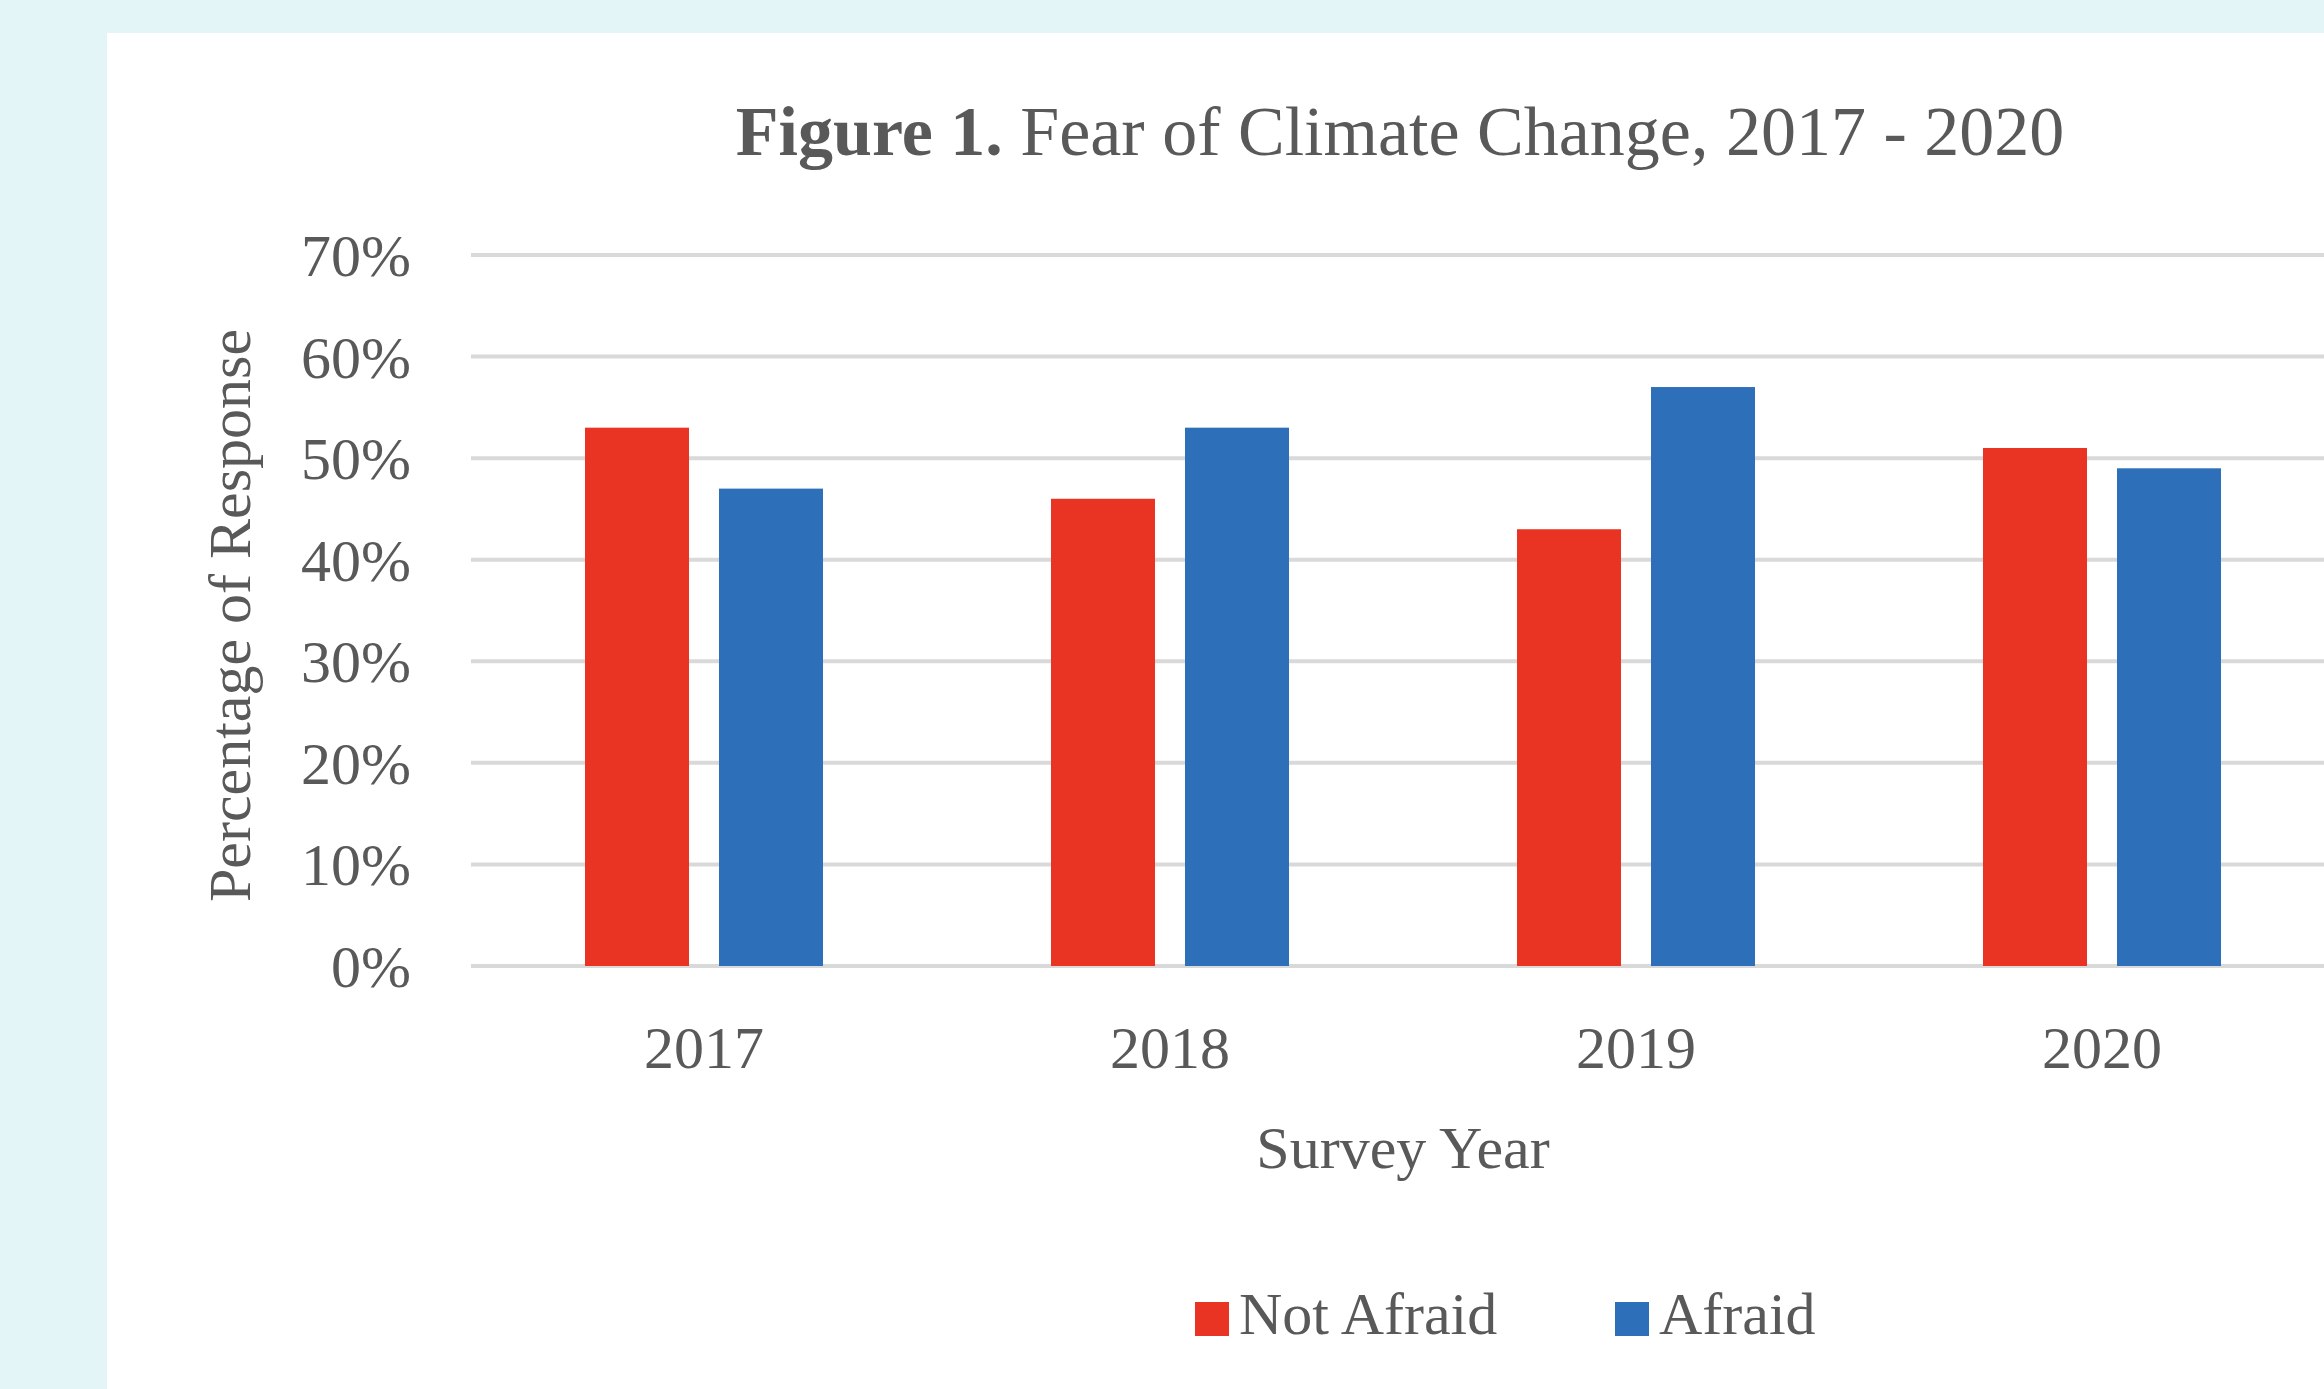 Image resolution: width=2324 pixels, height=1389 pixels. I want to click on y-tick-label: 50%, so click(356, 459).